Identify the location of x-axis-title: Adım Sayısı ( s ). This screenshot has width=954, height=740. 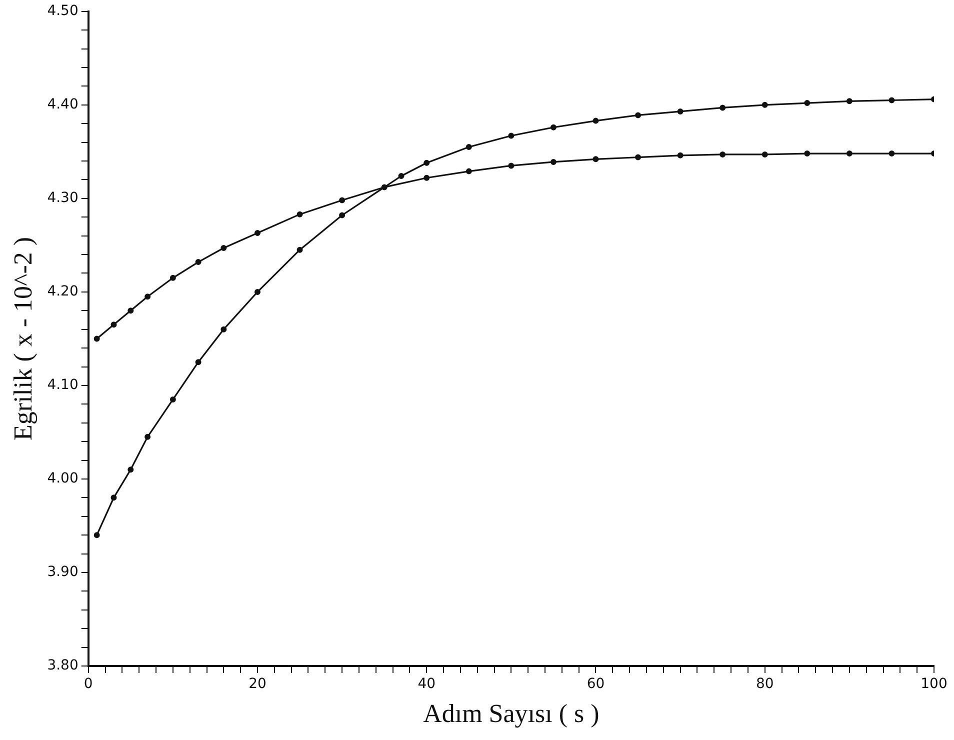
(511, 713).